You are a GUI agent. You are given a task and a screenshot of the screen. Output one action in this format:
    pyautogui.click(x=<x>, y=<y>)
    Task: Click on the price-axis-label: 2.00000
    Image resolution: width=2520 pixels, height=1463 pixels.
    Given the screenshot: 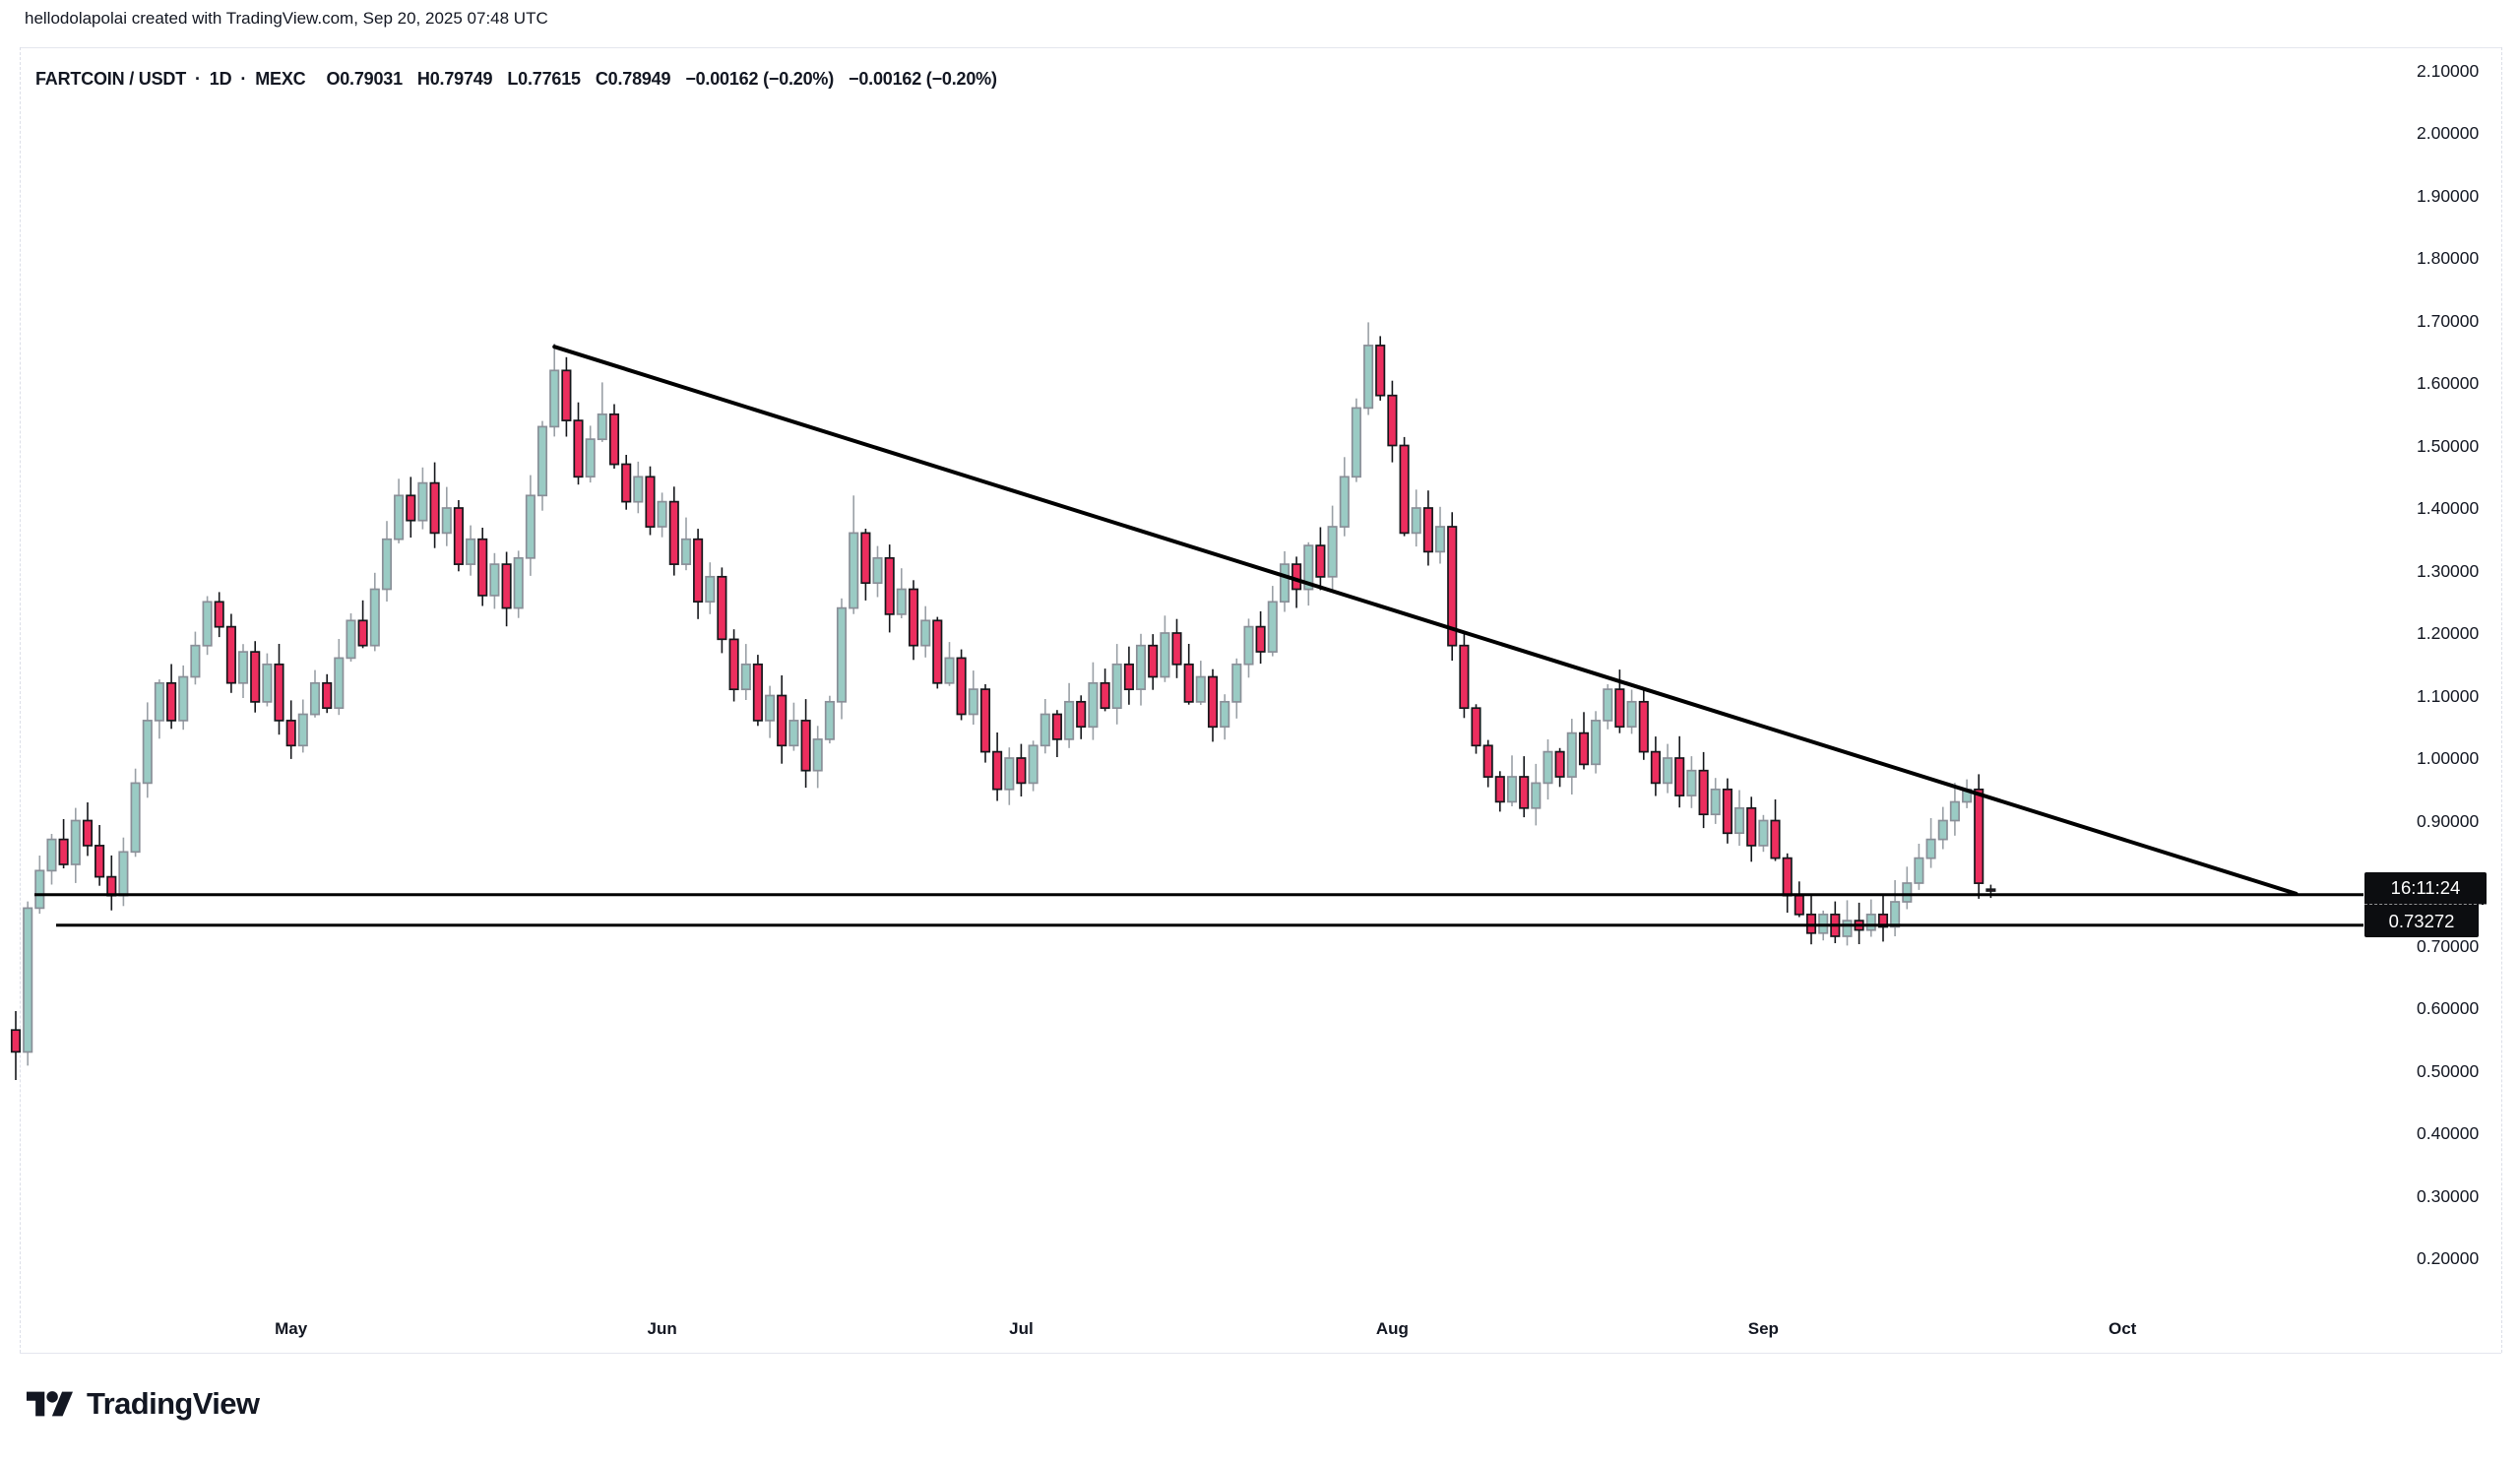 What is the action you would take?
    pyautogui.click(x=2448, y=133)
    